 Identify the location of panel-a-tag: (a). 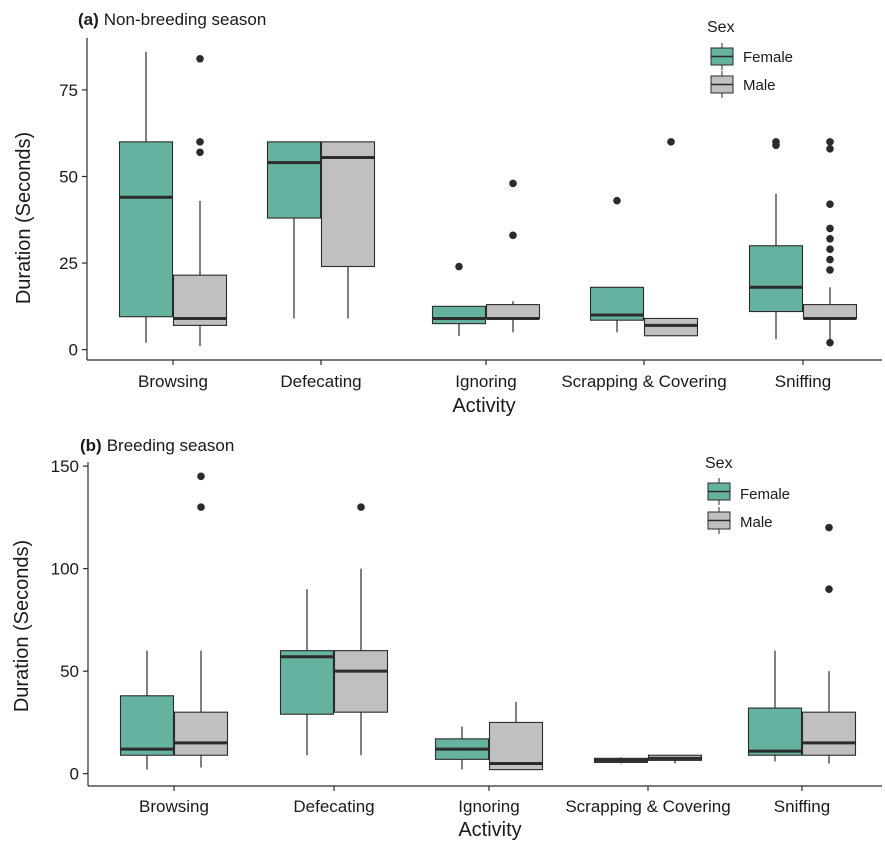
(88, 19).